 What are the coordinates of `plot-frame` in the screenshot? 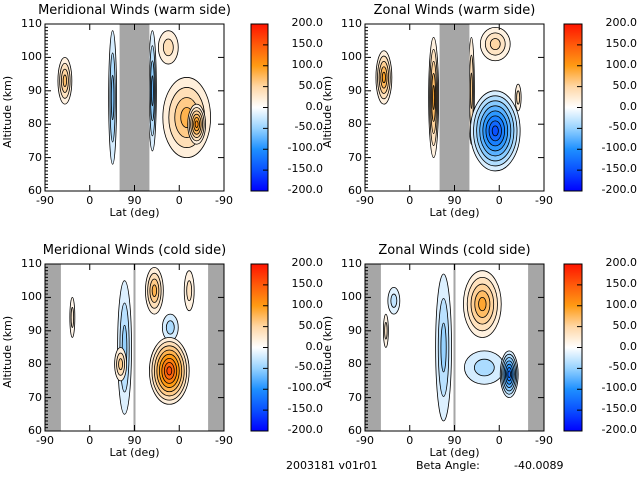 It's located at (134, 107).